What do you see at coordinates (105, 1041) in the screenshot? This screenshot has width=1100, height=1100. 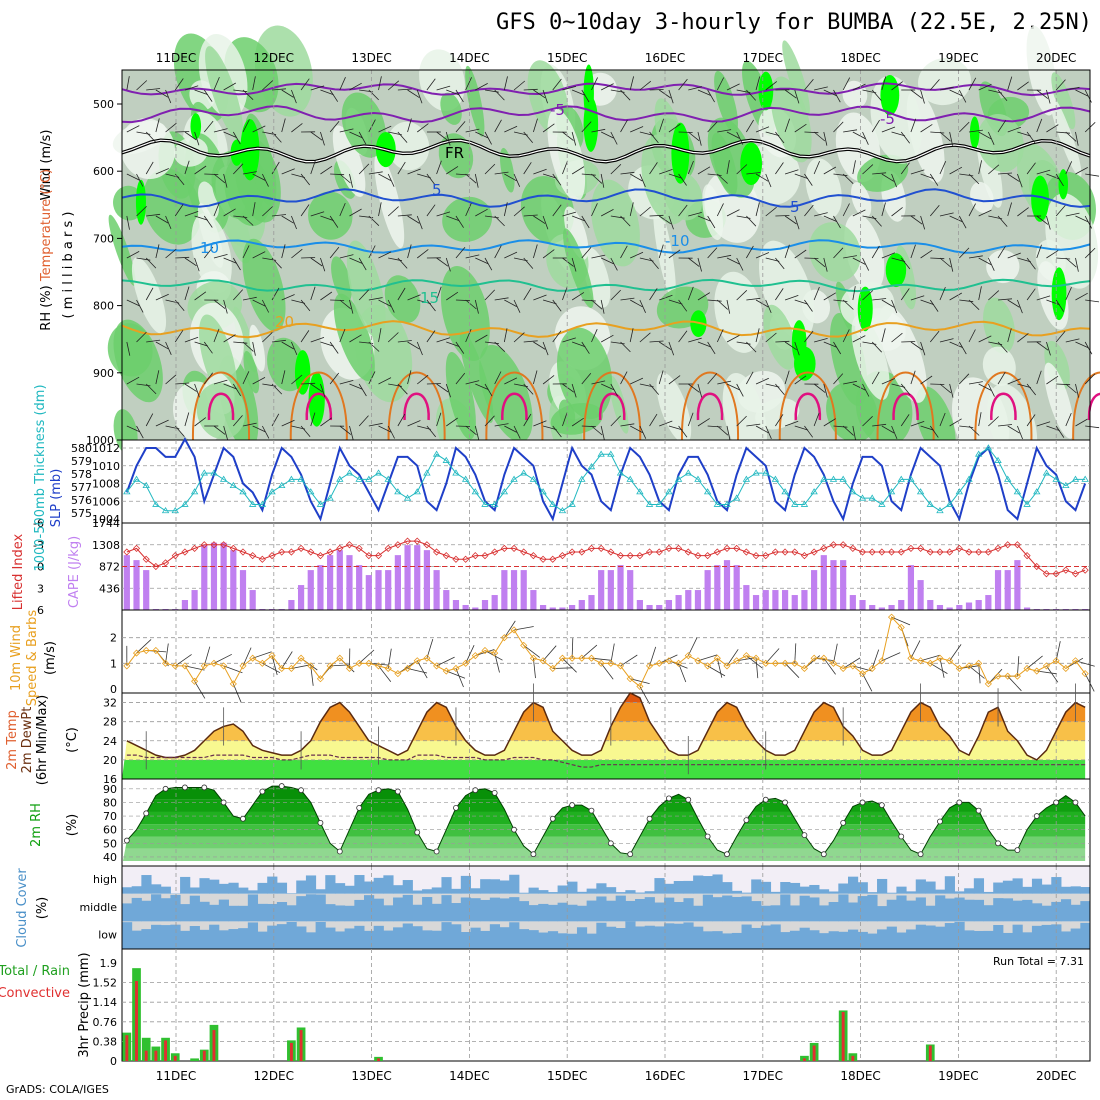 I see `precip-tick-label: 0.38` at bounding box center [105, 1041].